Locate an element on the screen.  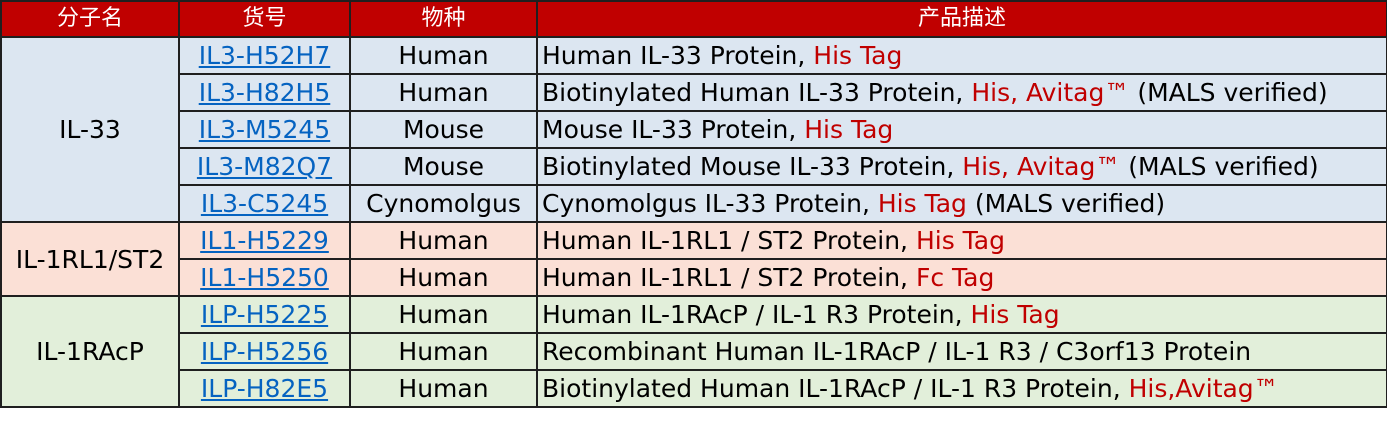
catalog-cell: IL3-M82Q7 is located at coordinates (264, 166).